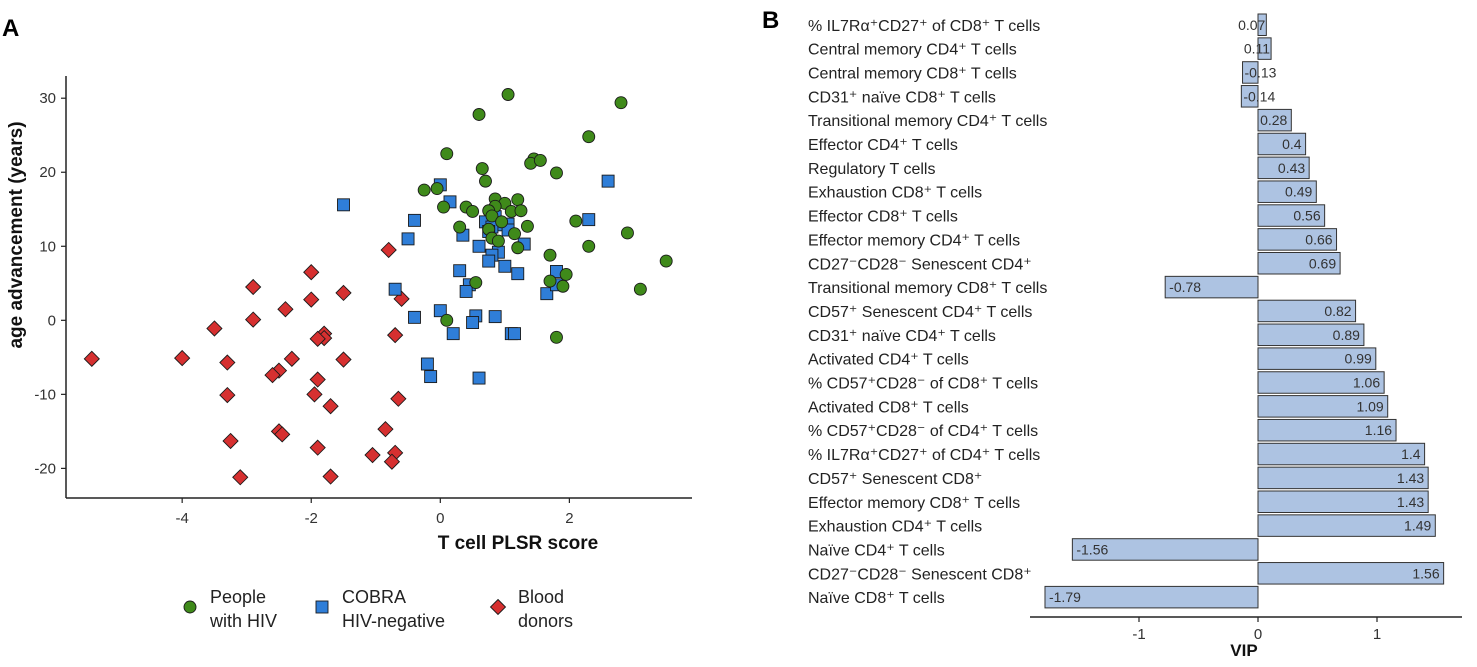 The image size is (1477, 667). What do you see at coordinates (541, 597) in the screenshot?
I see `legend-label-blood: Blood` at bounding box center [541, 597].